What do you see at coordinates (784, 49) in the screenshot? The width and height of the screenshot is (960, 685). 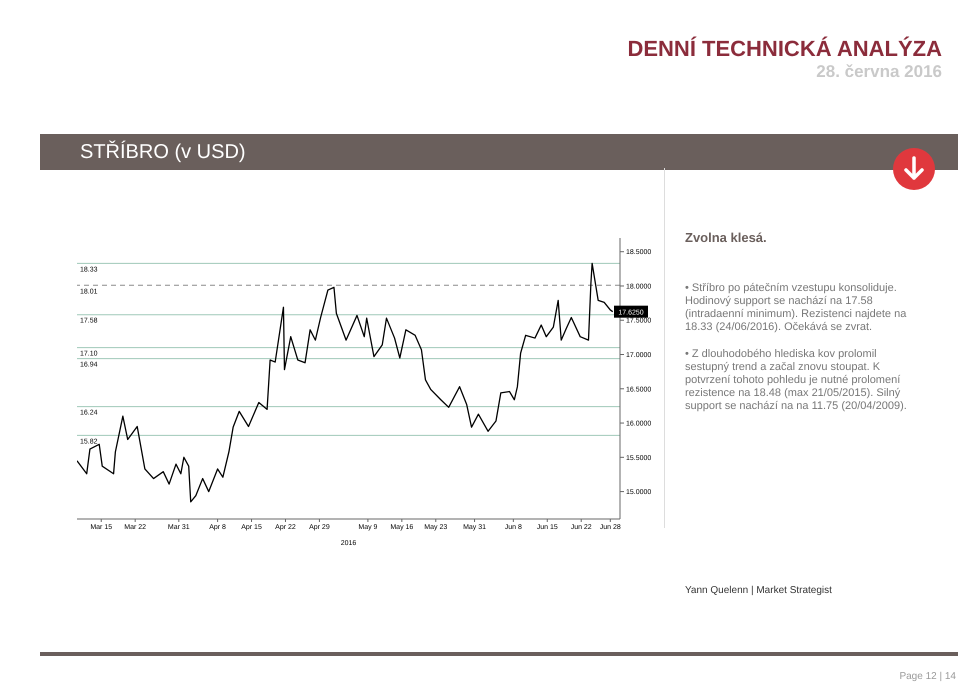 I see `text: DENNÍ TECHNICKÁ ANALÝZA` at bounding box center [784, 49].